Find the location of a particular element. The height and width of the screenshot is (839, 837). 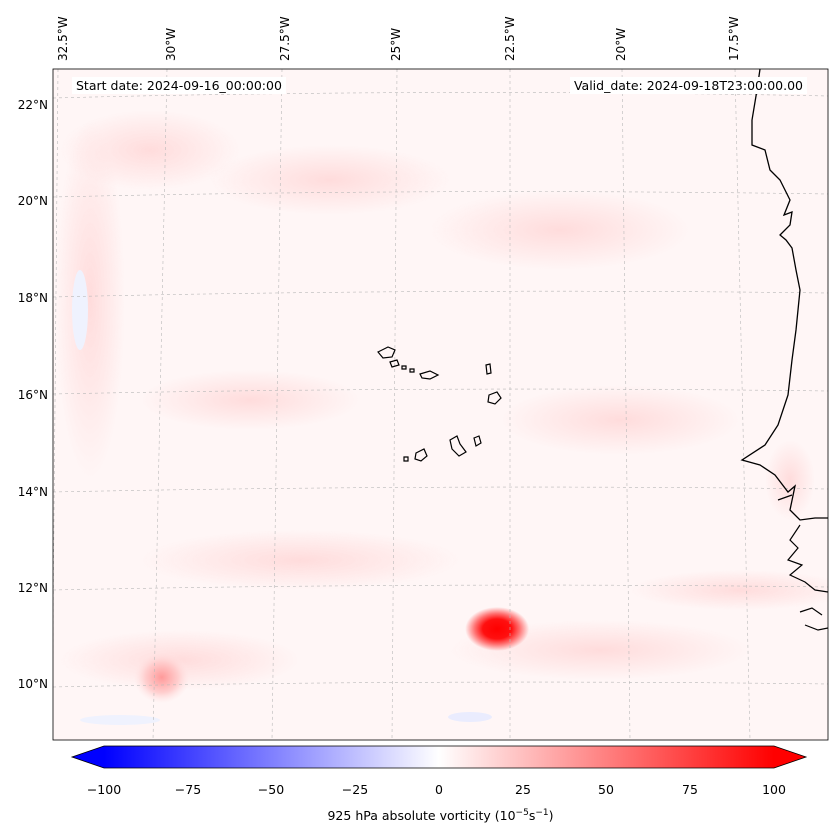

lon-label: 30°W is located at coordinates (171, 44).